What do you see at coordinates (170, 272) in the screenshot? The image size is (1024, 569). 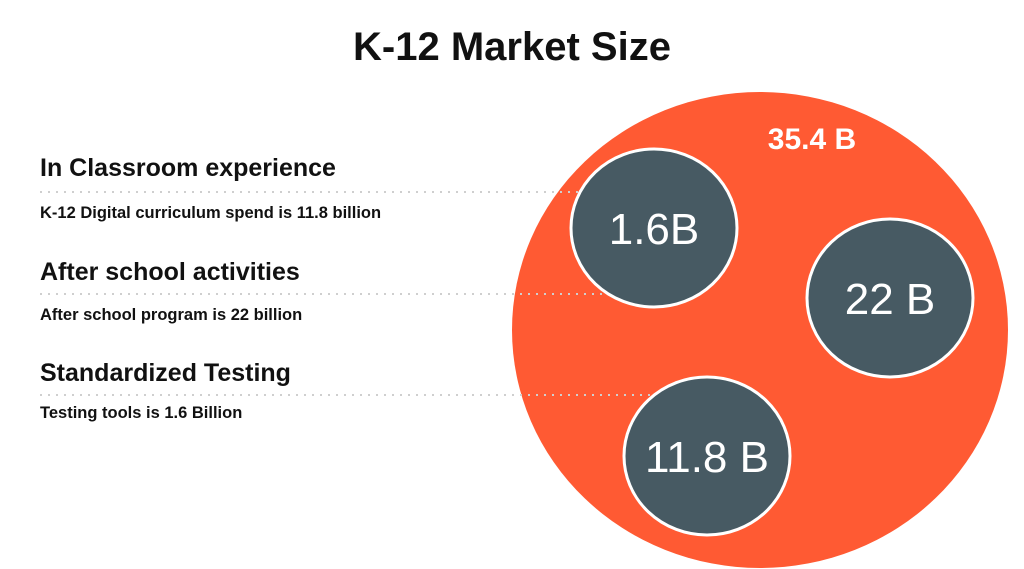 I see `section-heading-after-school: After school activities` at bounding box center [170, 272].